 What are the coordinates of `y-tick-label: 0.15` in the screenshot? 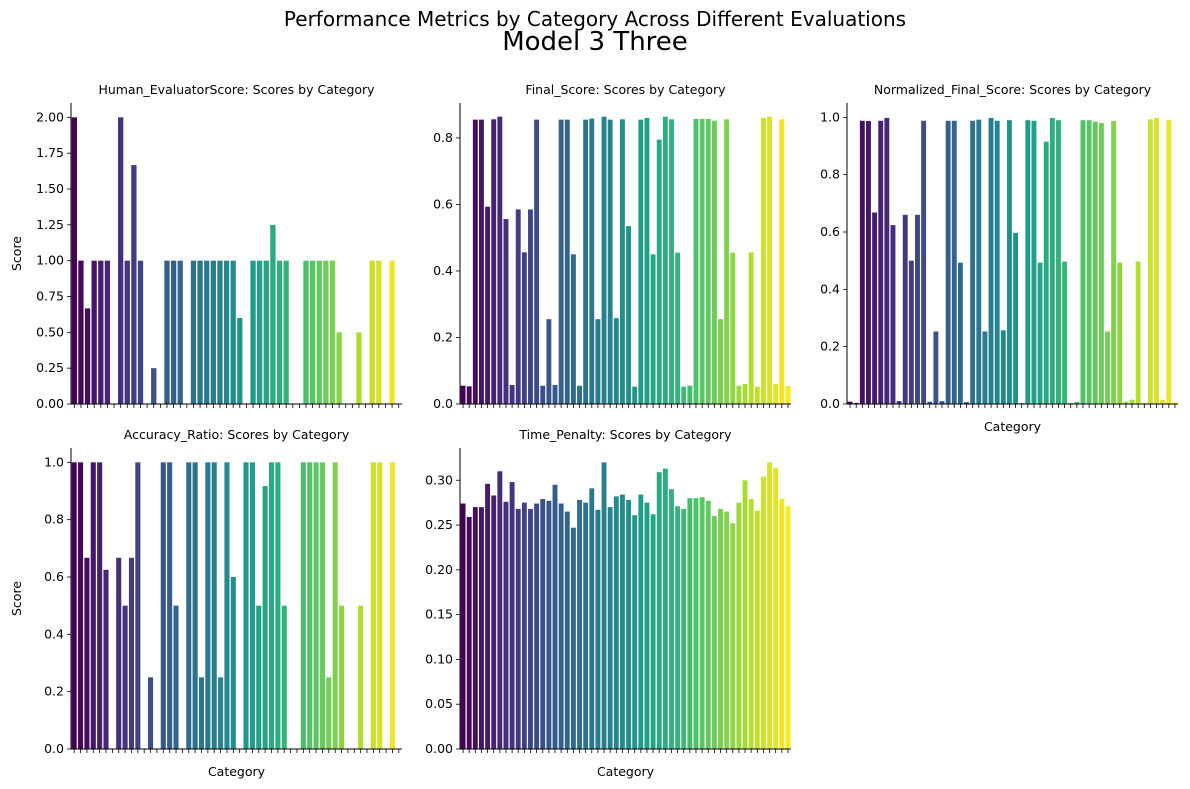 It's located at (439, 614).